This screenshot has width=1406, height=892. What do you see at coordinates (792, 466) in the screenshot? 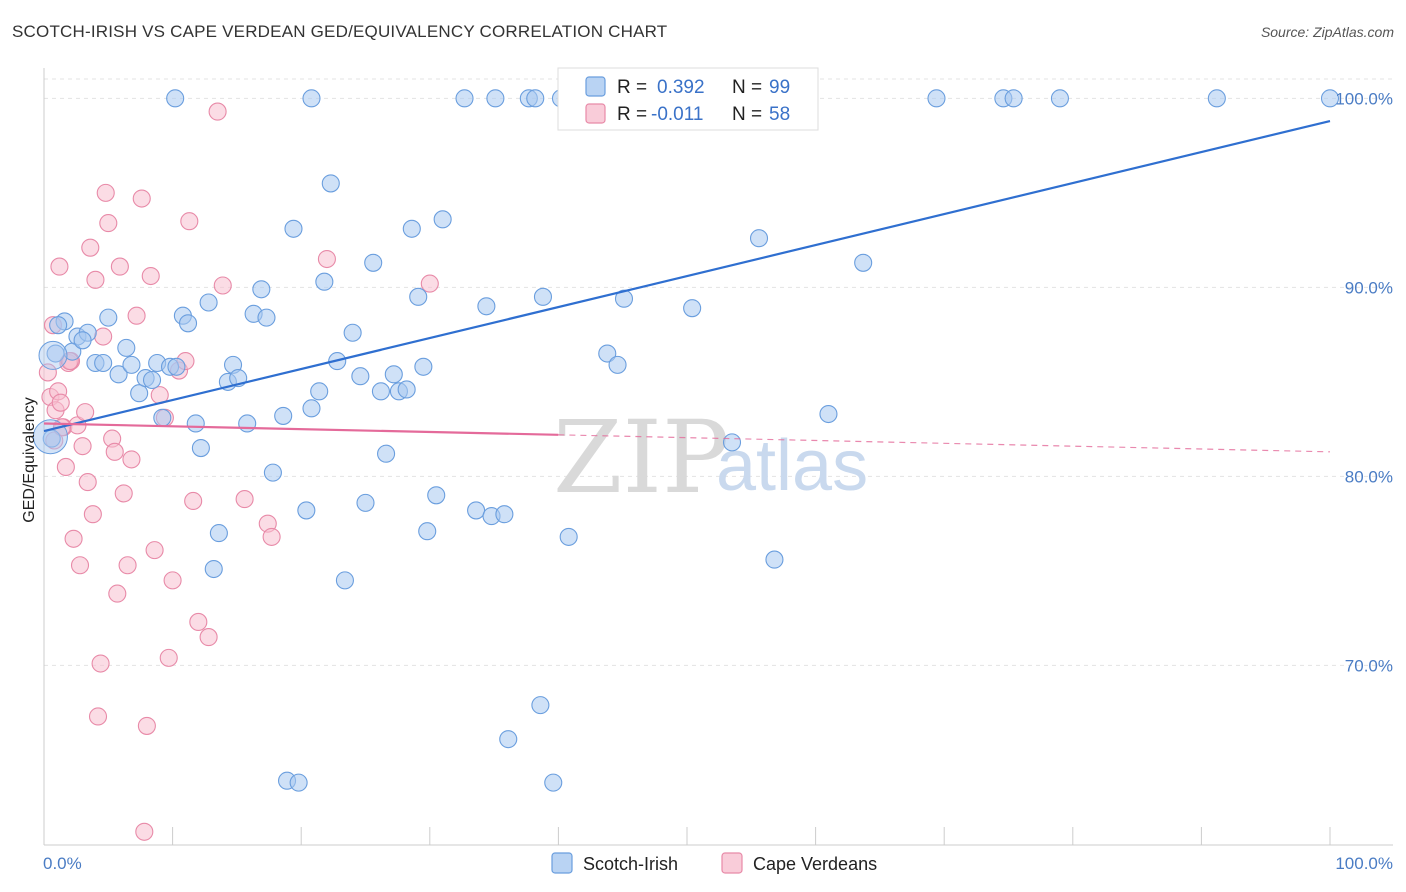
I see `watermark-atlas: atlas` at bounding box center [792, 466].